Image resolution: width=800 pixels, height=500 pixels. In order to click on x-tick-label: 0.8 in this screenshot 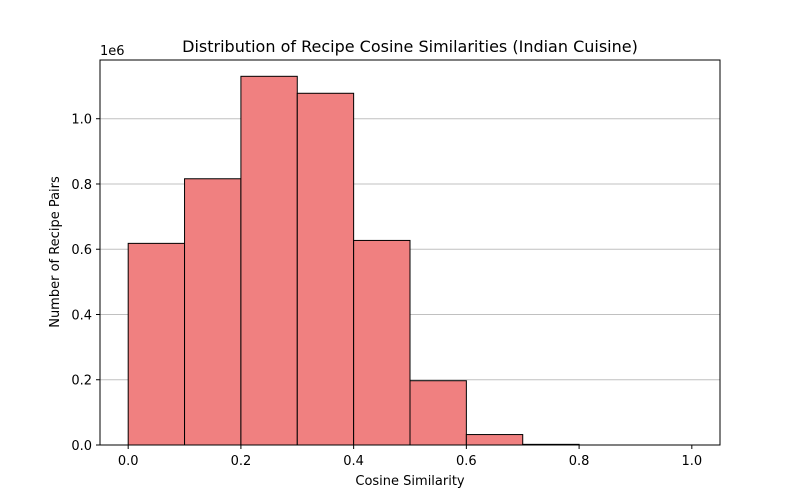, I will do `click(579, 461)`.